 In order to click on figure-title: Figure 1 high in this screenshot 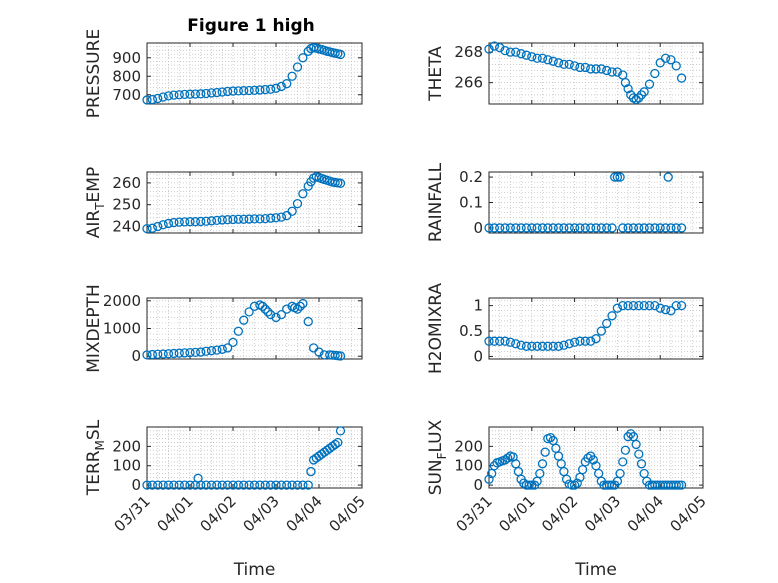, I will do `click(251, 26)`.